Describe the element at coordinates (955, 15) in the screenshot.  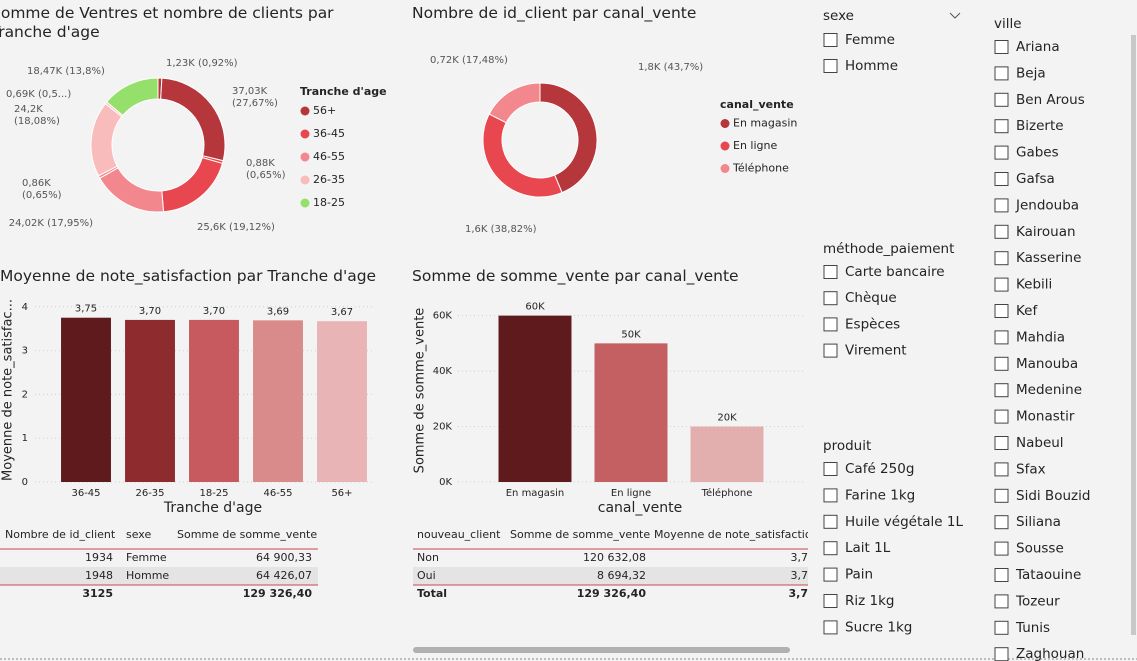
I see `dropdown-chevron` at that location.